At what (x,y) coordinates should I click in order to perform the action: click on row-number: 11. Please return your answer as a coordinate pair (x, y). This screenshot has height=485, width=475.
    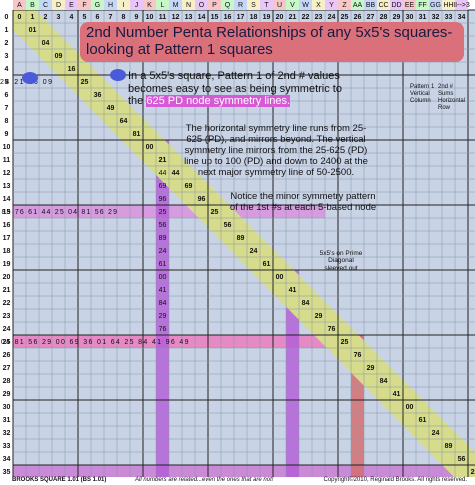
    Looking at the image, I should click on (7, 160).